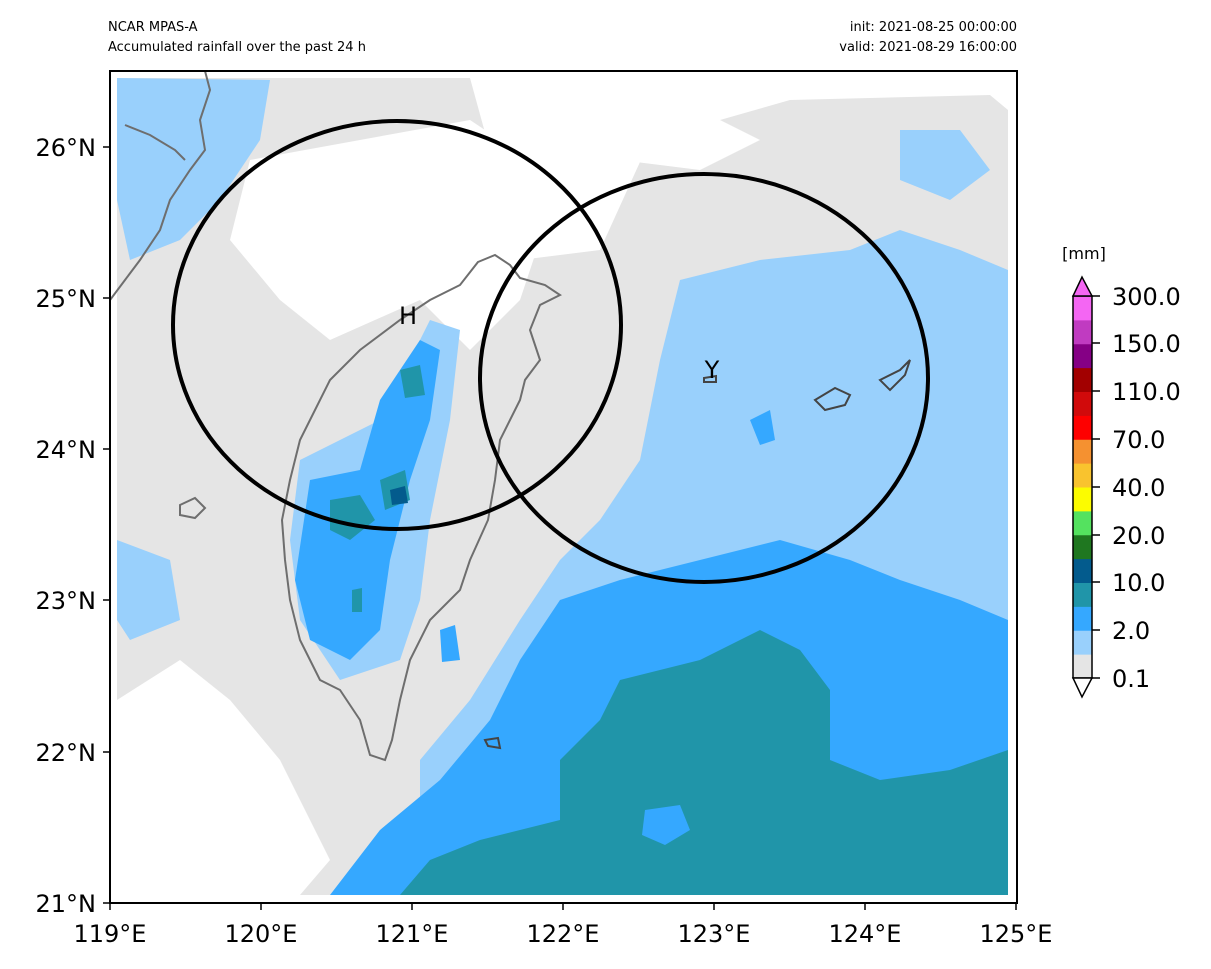  What do you see at coordinates (412, 934) in the screenshot?
I see `x-tick-label: 121°E` at bounding box center [412, 934].